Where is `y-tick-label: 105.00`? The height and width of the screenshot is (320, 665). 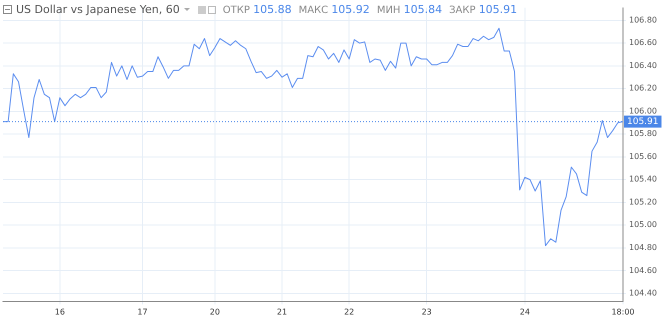
y-tick-label: 105.00 is located at coordinates (643, 225).